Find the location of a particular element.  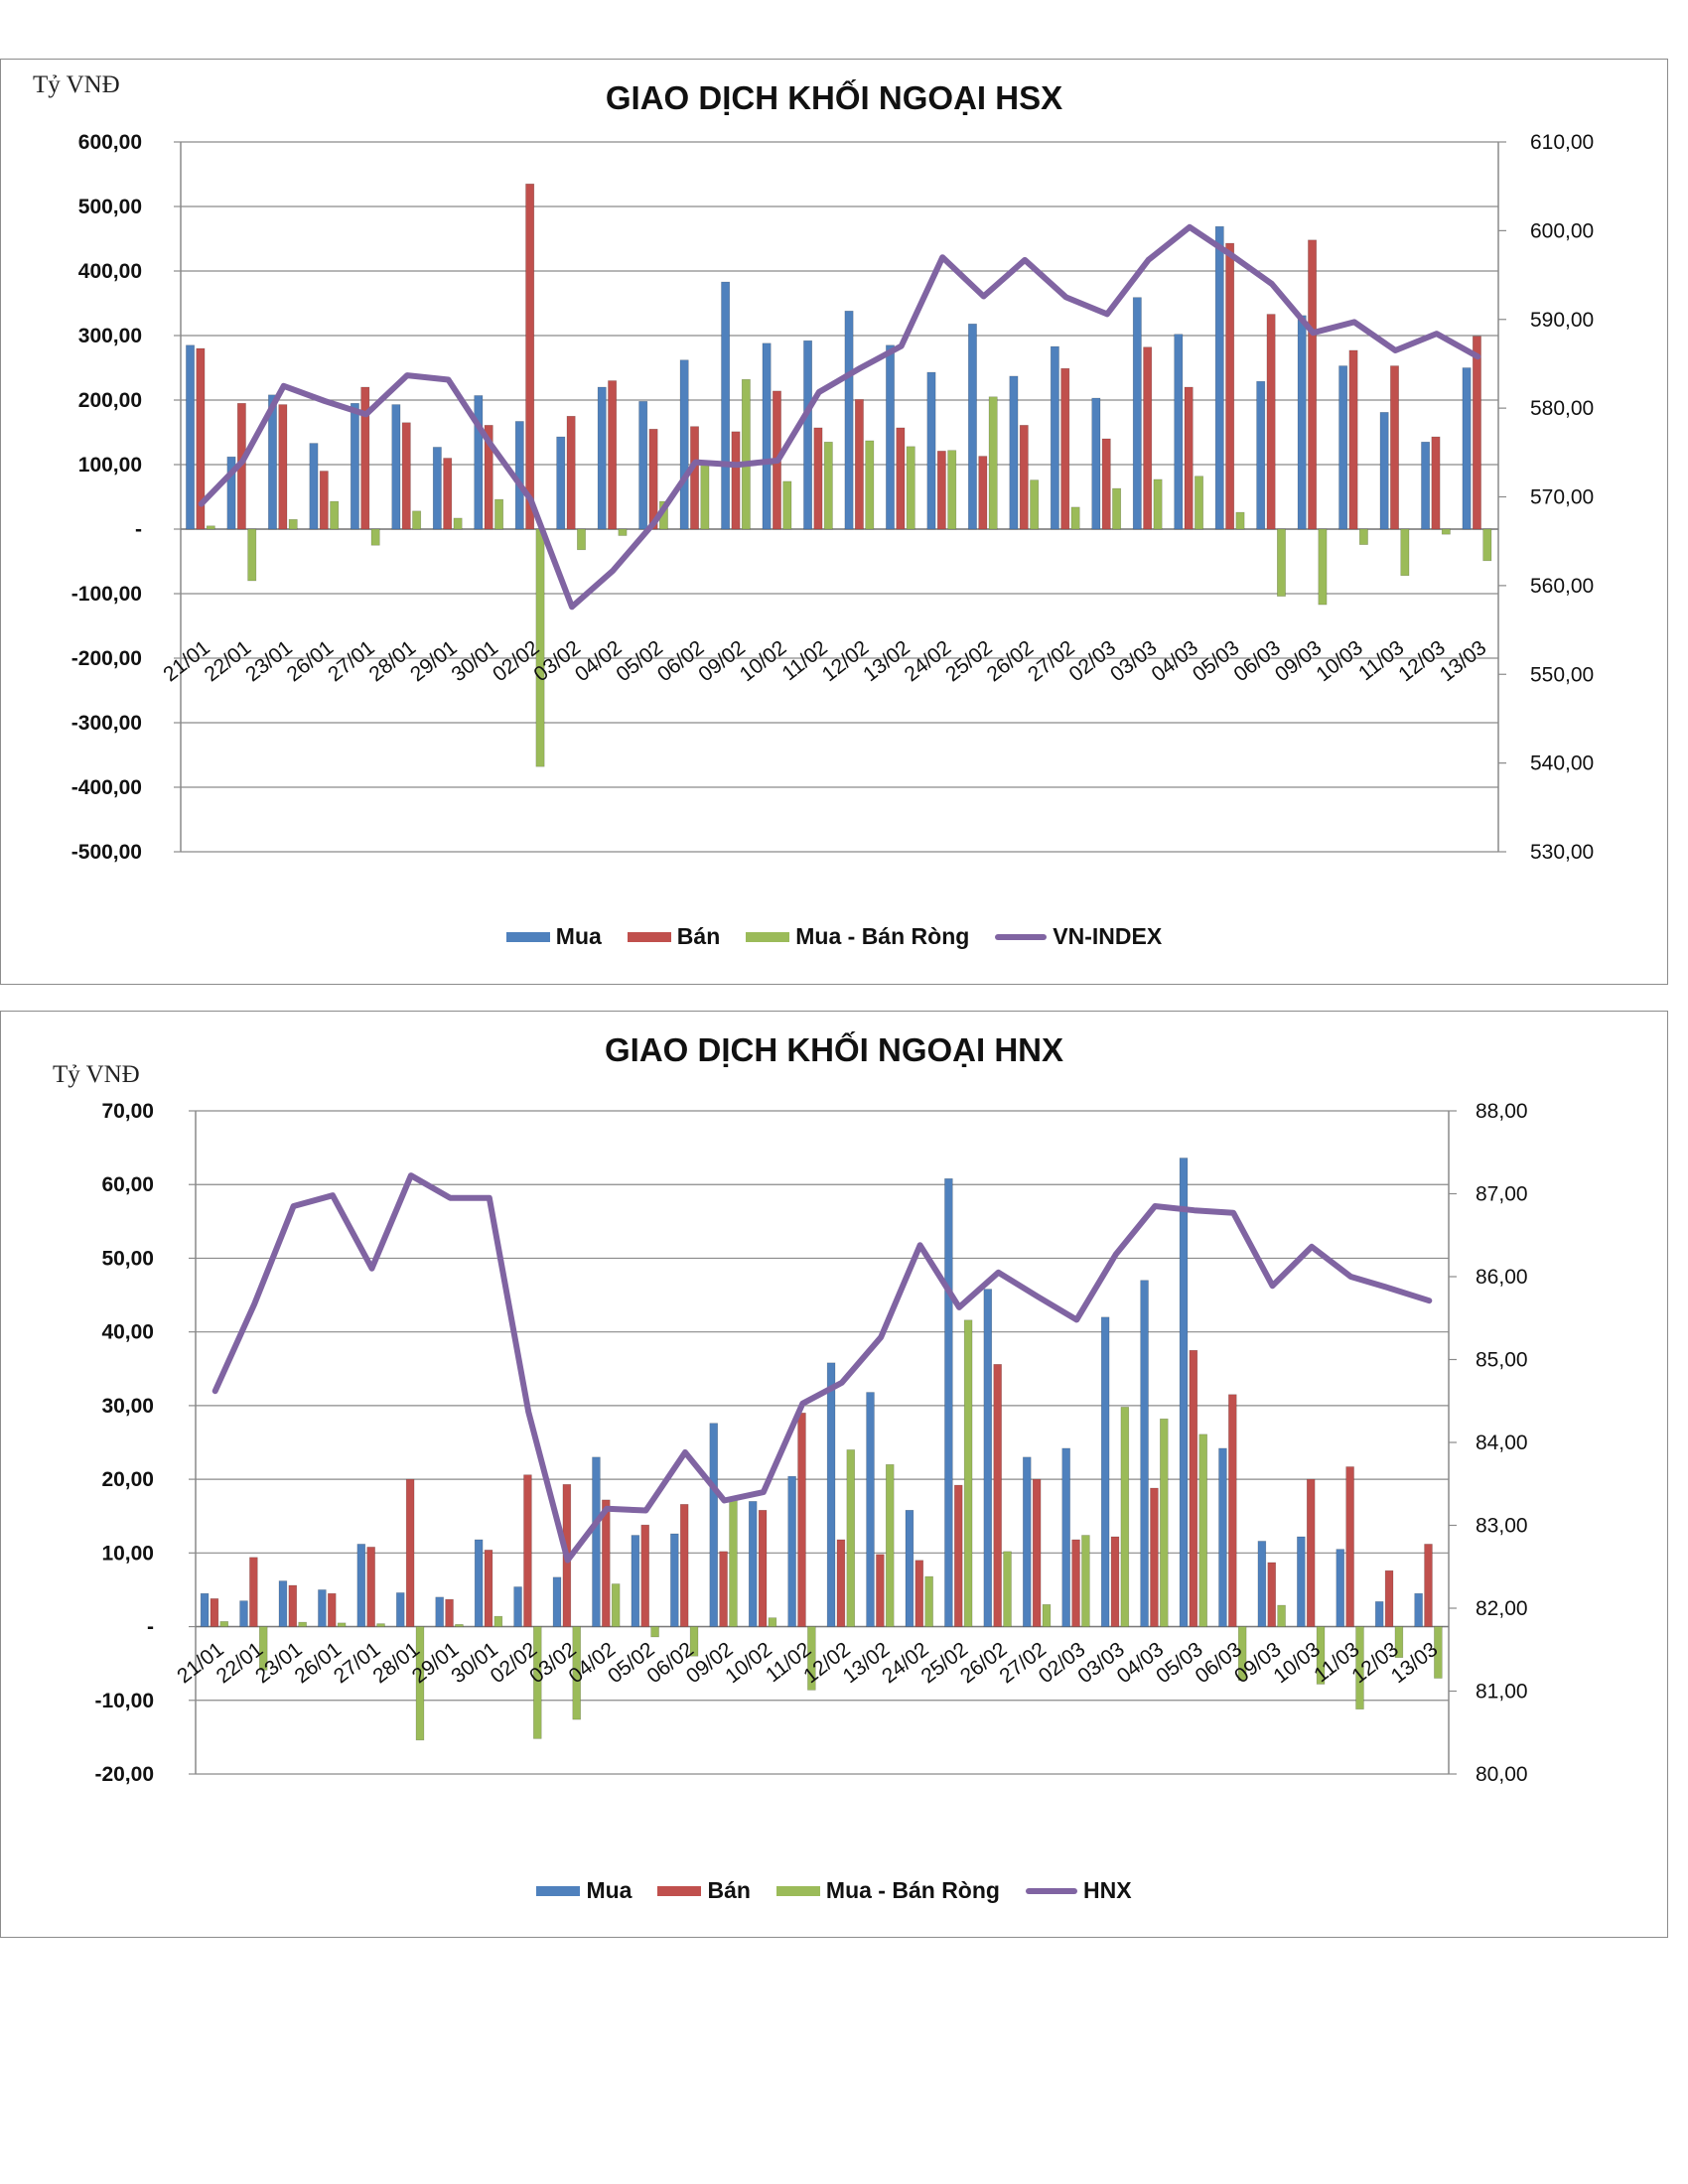

y2-tick-label: 560,00 is located at coordinates (1562, 586).